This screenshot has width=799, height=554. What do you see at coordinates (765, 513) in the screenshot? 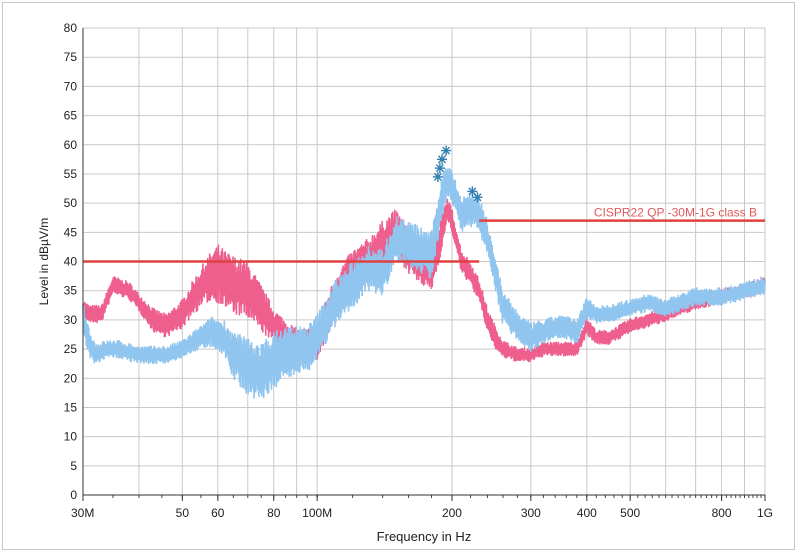
I see `x-tick-label: 1G` at bounding box center [765, 513].